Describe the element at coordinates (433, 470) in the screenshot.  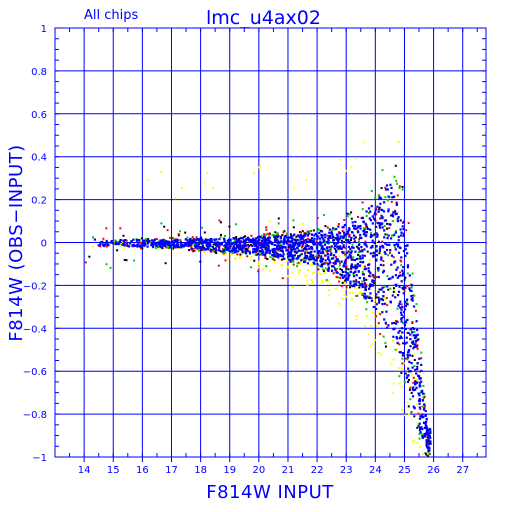
I see `x-tick-label: 26` at that location.